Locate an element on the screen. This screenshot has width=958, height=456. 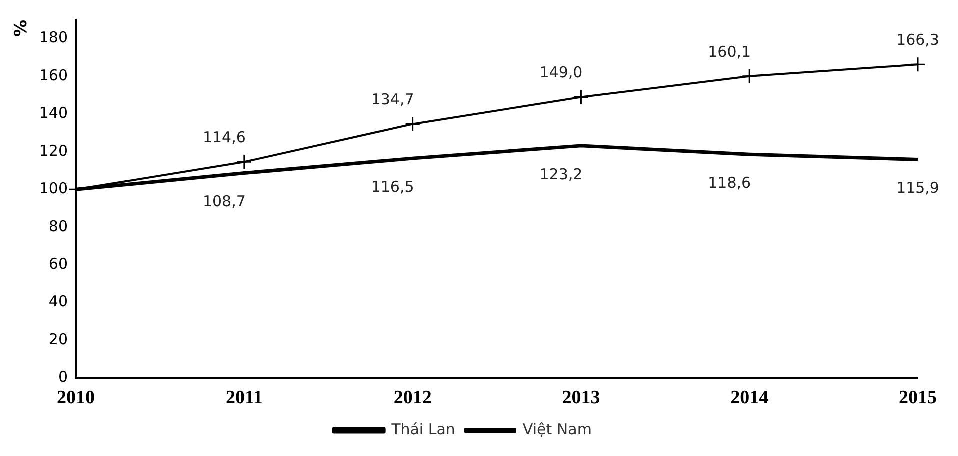
y-tick-label: 140 is located at coordinates (53, 113).